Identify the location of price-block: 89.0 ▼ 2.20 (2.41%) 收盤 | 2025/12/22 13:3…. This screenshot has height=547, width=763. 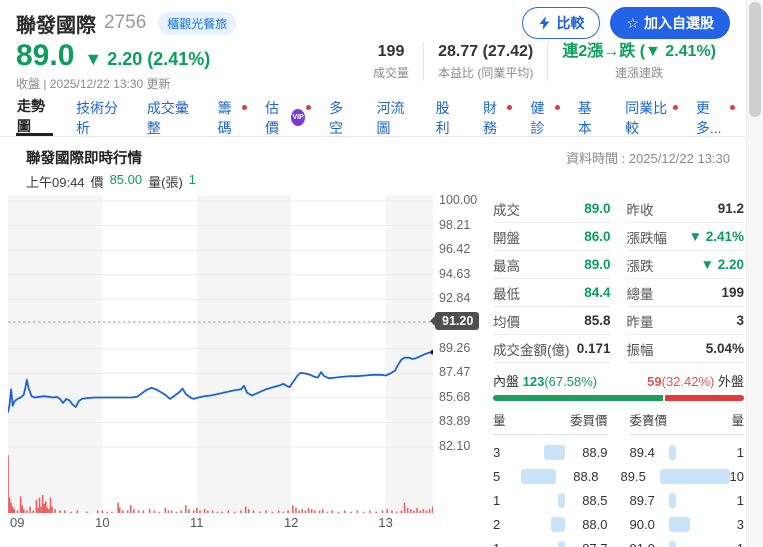
(113, 66).